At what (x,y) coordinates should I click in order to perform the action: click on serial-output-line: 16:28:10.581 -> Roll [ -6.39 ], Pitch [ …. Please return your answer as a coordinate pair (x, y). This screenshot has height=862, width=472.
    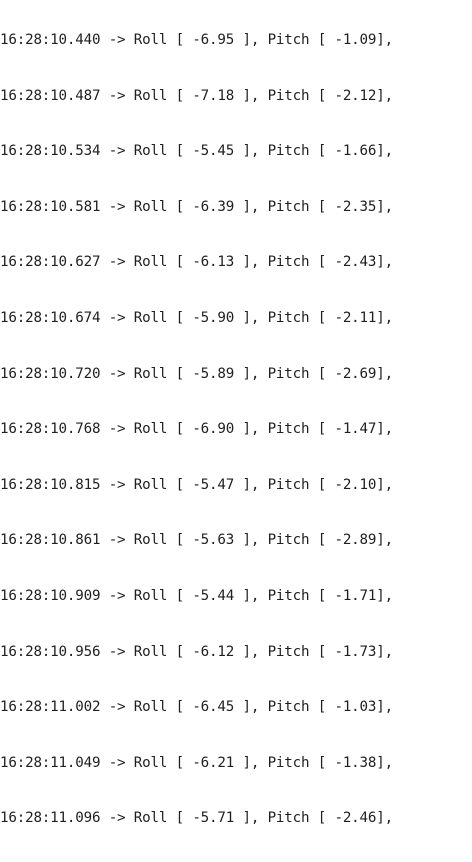
    Looking at the image, I should click on (196, 206).